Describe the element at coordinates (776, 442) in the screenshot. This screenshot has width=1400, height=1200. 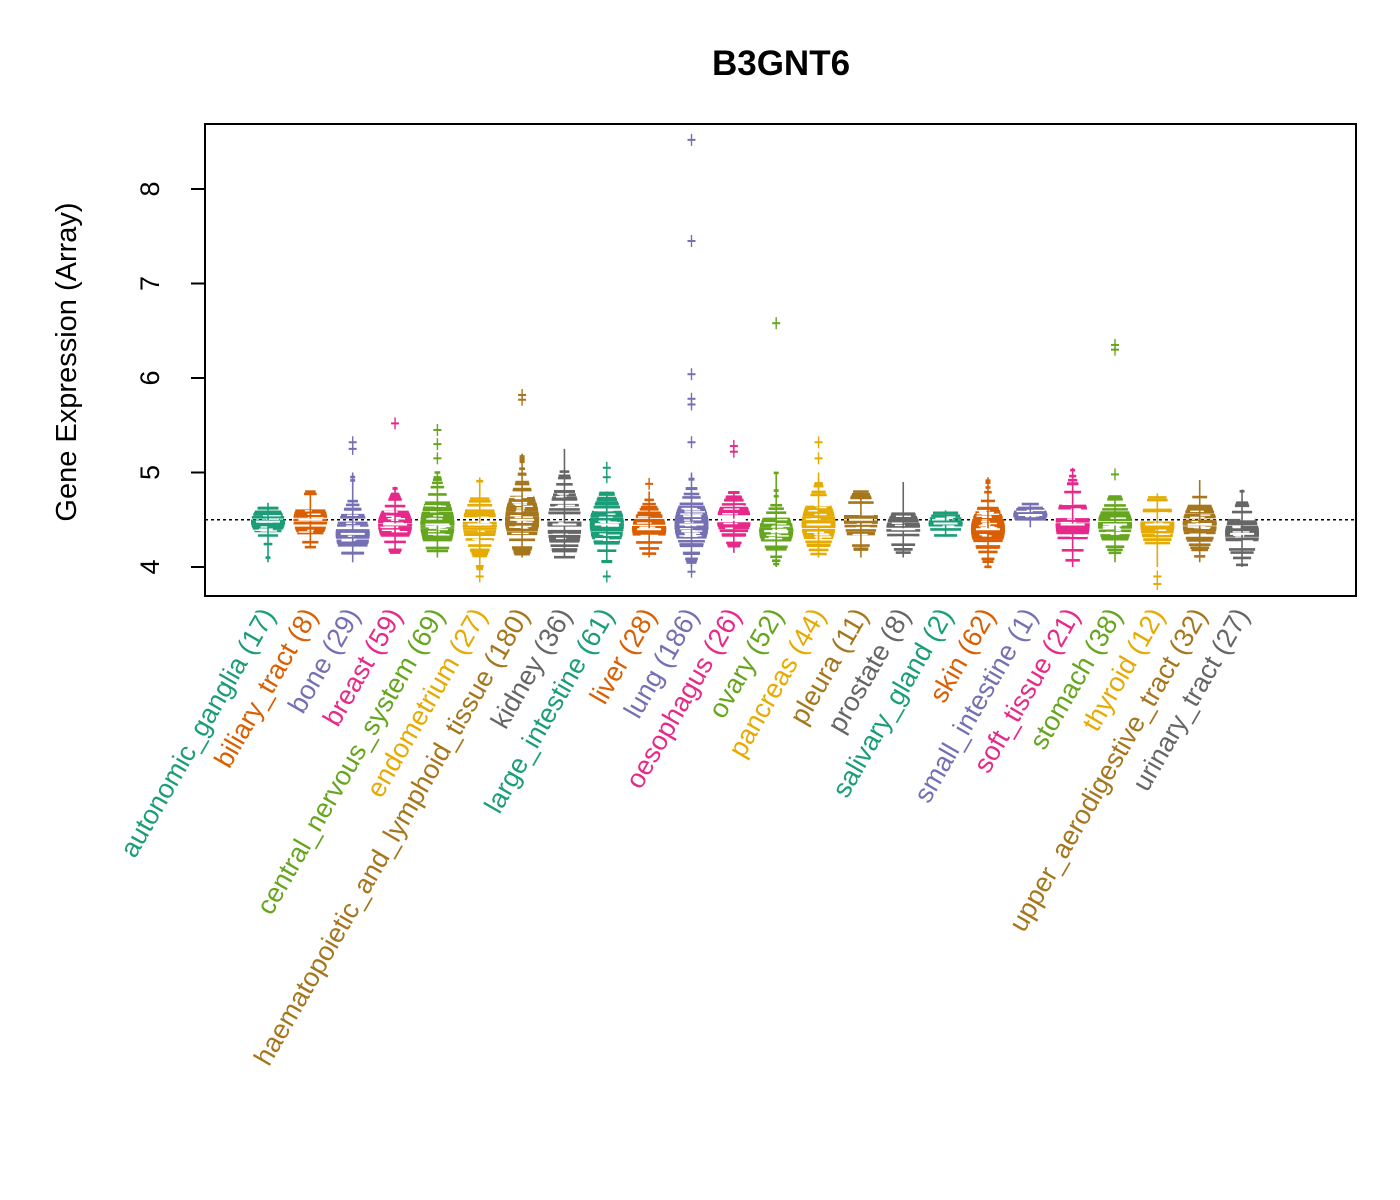
I see `swarm-ovary` at that location.